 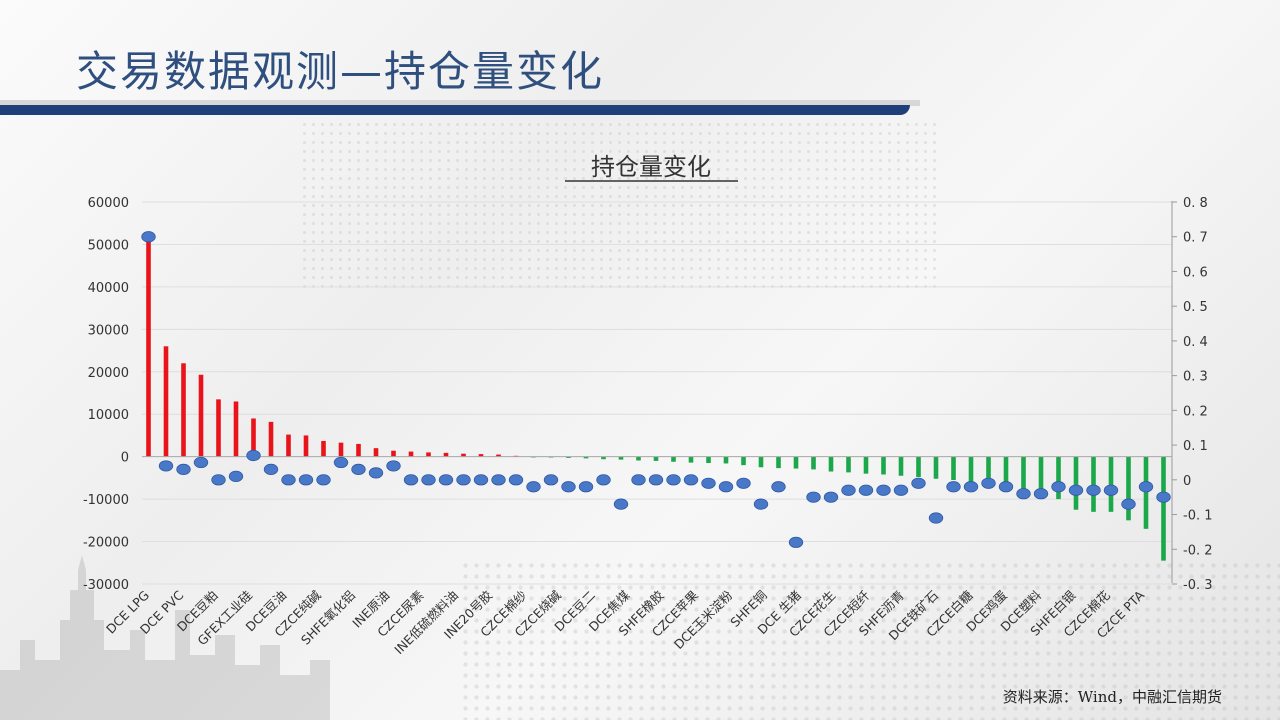 I want to click on dot-pattern-decoration, so click(x=870, y=640).